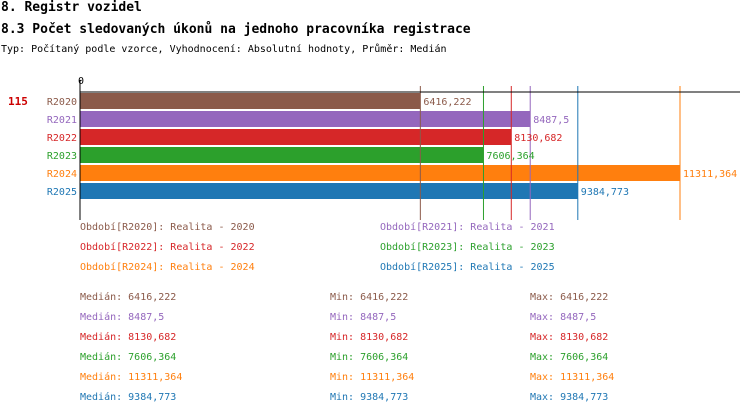 Image resolution: width=750 pixels, height=416 pixels. I want to click on stat-max: Max: 9384,773, so click(569, 397).